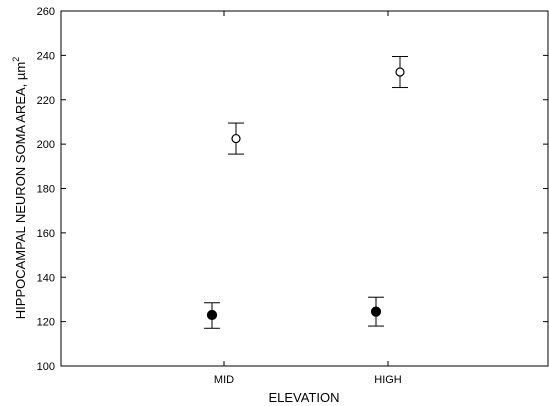 This screenshot has width=549, height=406. I want to click on y-tick-label: 260, so click(46, 12).